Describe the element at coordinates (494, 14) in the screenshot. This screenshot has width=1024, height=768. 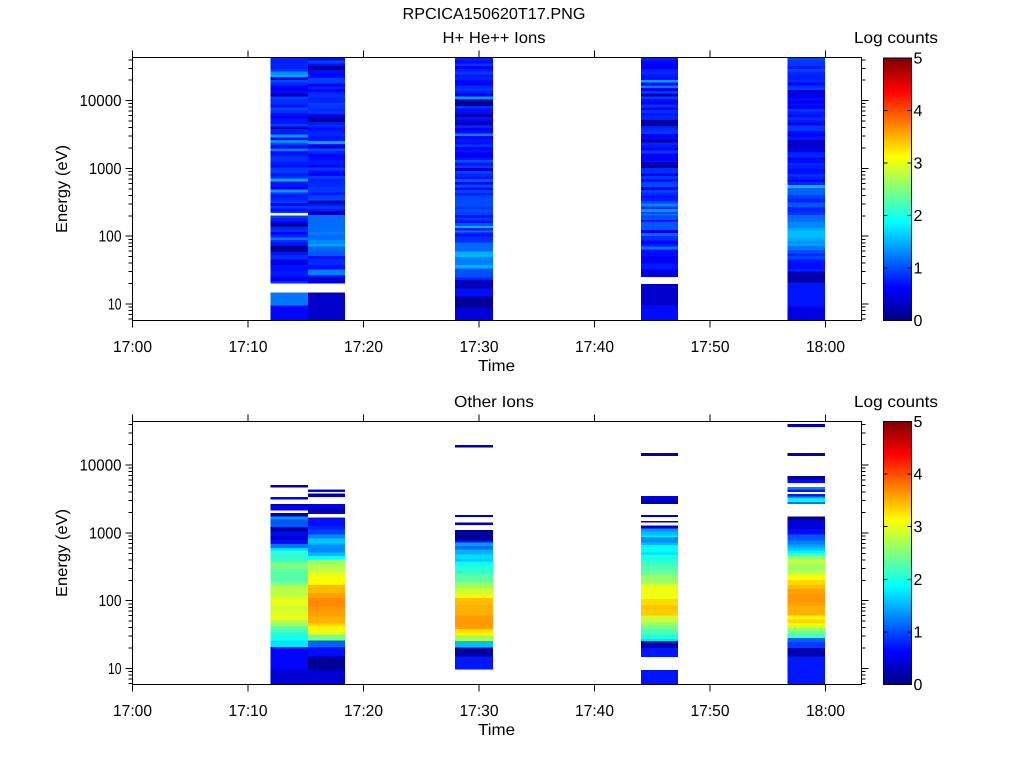
I see `svg-text: RPCICA150620T17.PNG` at that location.